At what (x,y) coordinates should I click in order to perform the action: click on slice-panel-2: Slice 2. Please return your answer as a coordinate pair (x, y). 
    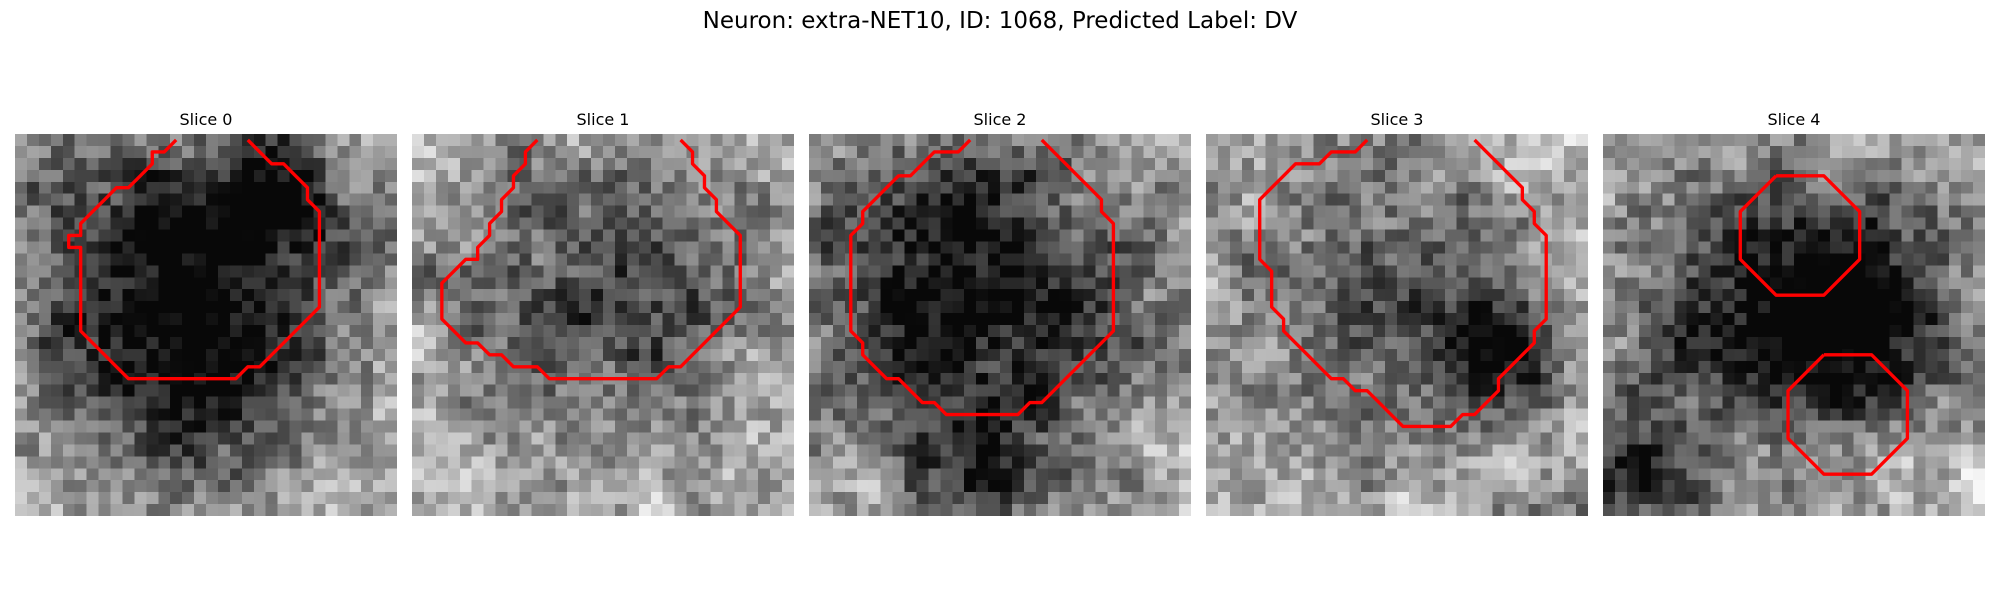
    Looking at the image, I should click on (1000, 312).